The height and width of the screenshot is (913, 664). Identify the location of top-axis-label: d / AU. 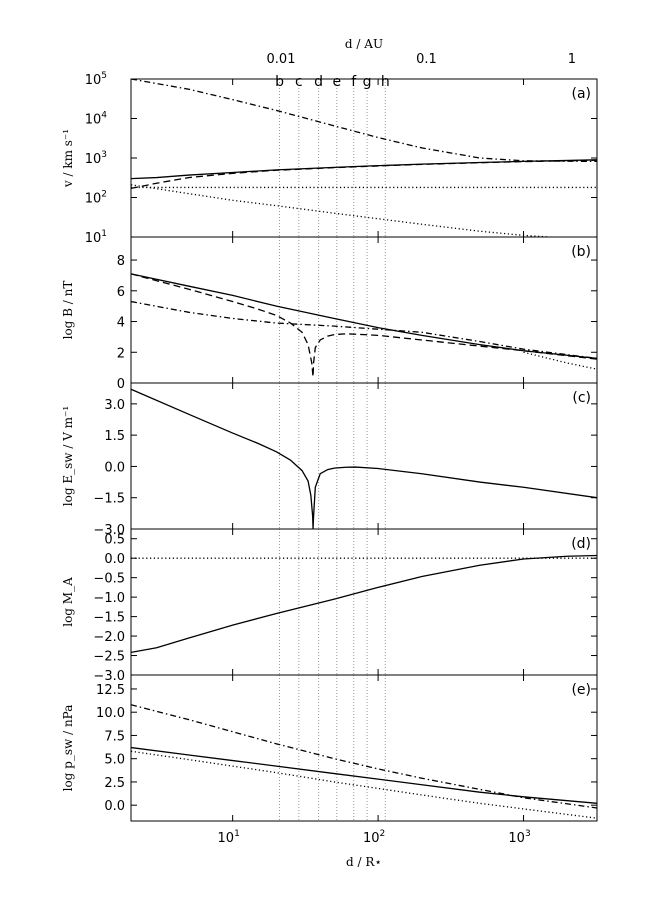
(364, 44).